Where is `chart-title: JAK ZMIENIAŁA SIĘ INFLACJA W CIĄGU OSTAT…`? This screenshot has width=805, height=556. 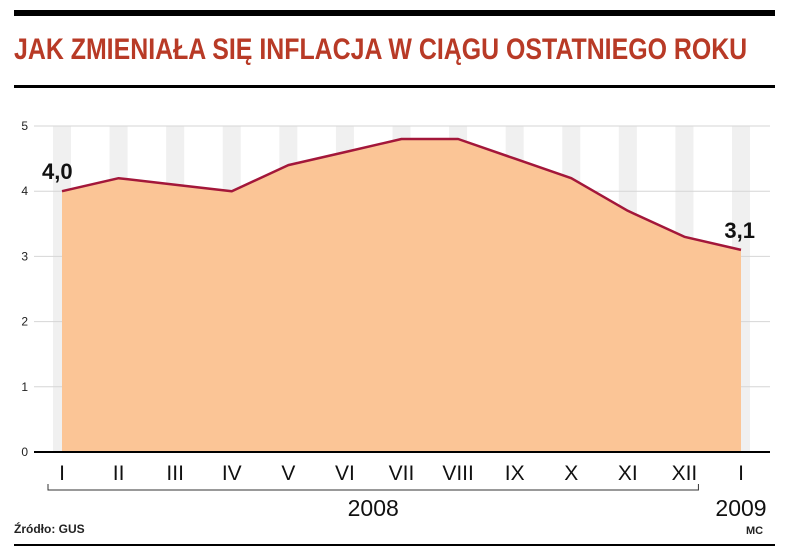
chart-title: JAK ZMIENIAŁA SIĘ INFLACJA W CIĄGU OSTAT… is located at coordinates (381, 49).